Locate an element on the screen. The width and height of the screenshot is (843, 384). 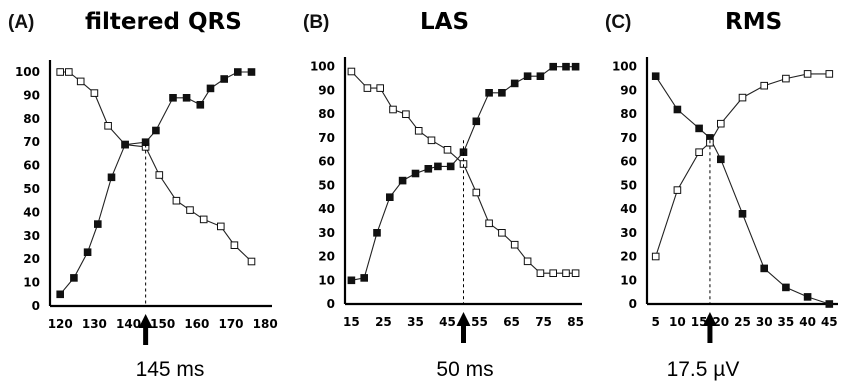
x-tick-label: 65 is located at coordinates (511, 322).